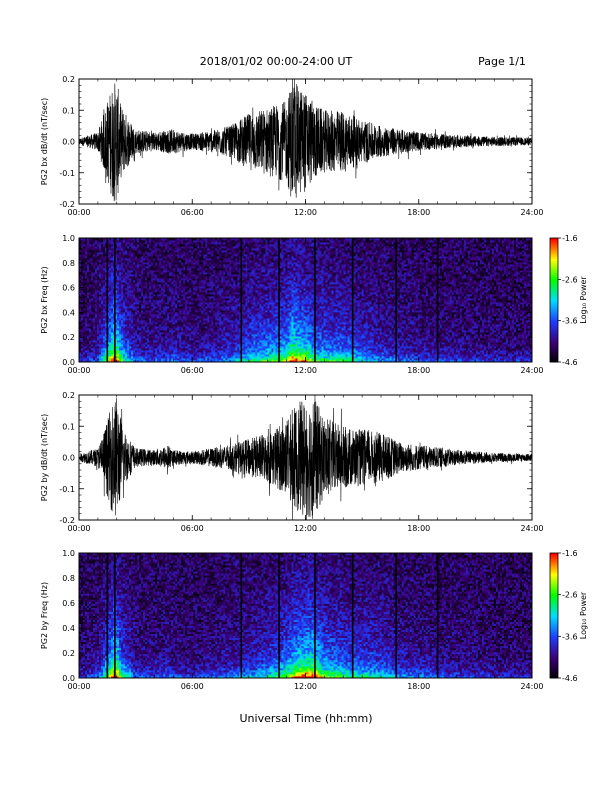 This screenshot has height=792, width=612. Describe the element at coordinates (305, 140) in the screenshot. I see `waveform-trace` at that location.